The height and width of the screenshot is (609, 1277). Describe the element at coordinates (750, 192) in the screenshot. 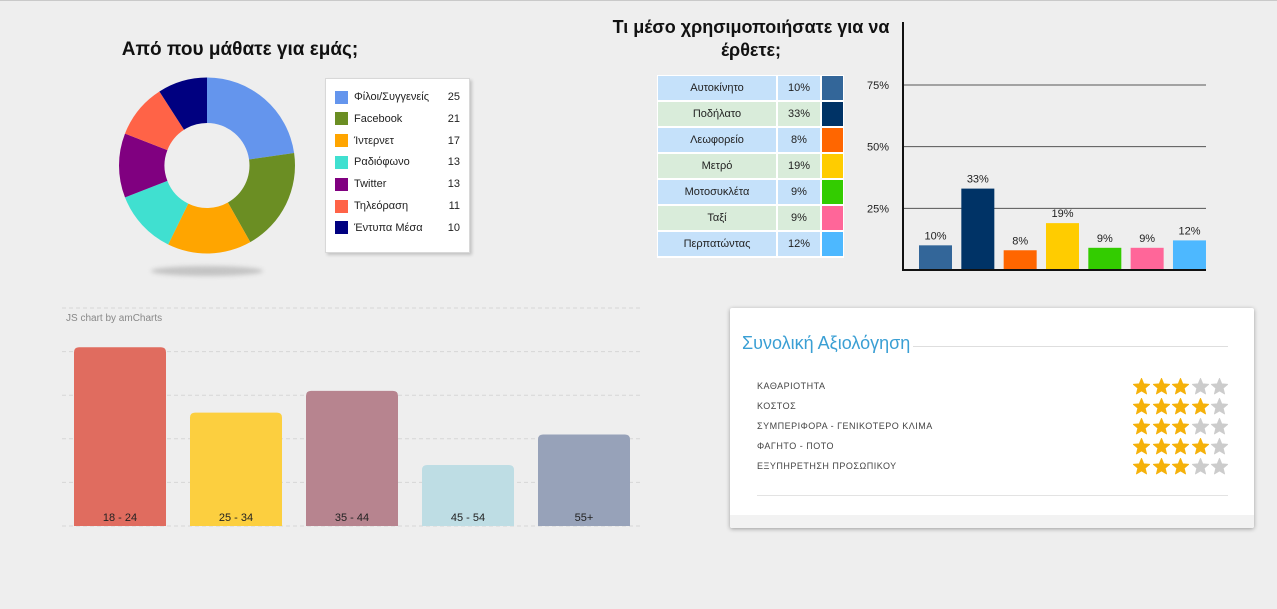

I see `table-row: Μοτοσυκλέτα 9%` at that location.